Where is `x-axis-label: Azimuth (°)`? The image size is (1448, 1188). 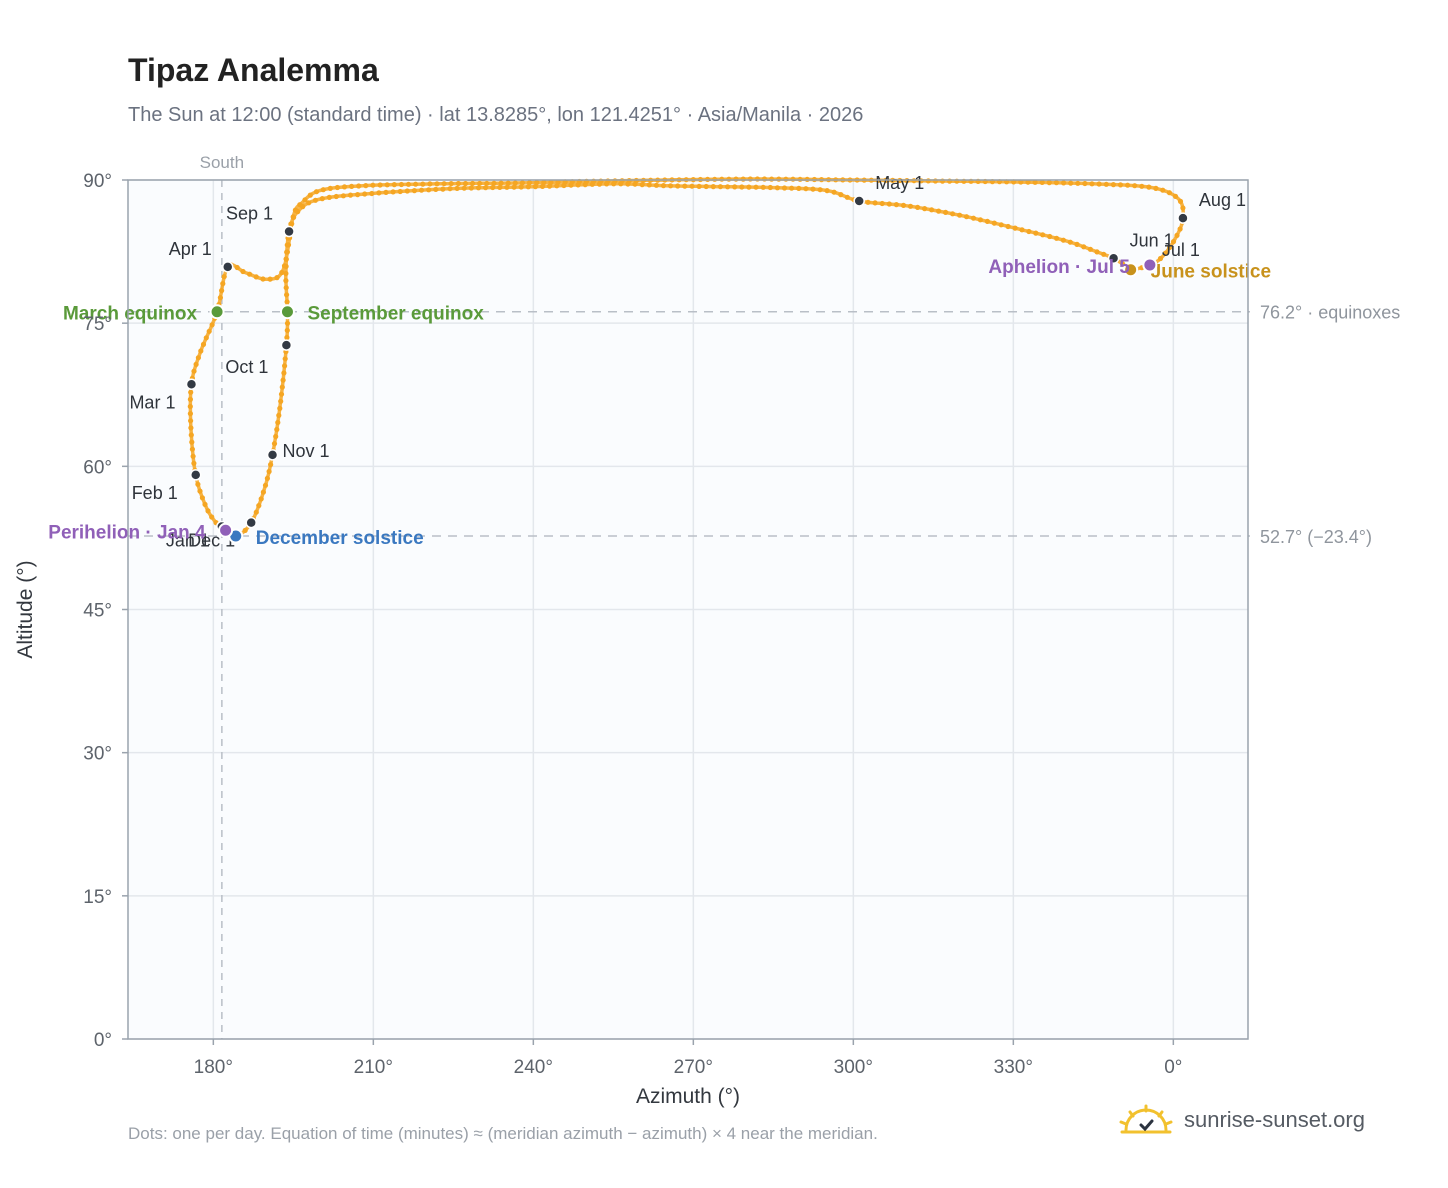 x-axis-label: Azimuth (°) is located at coordinates (688, 1096).